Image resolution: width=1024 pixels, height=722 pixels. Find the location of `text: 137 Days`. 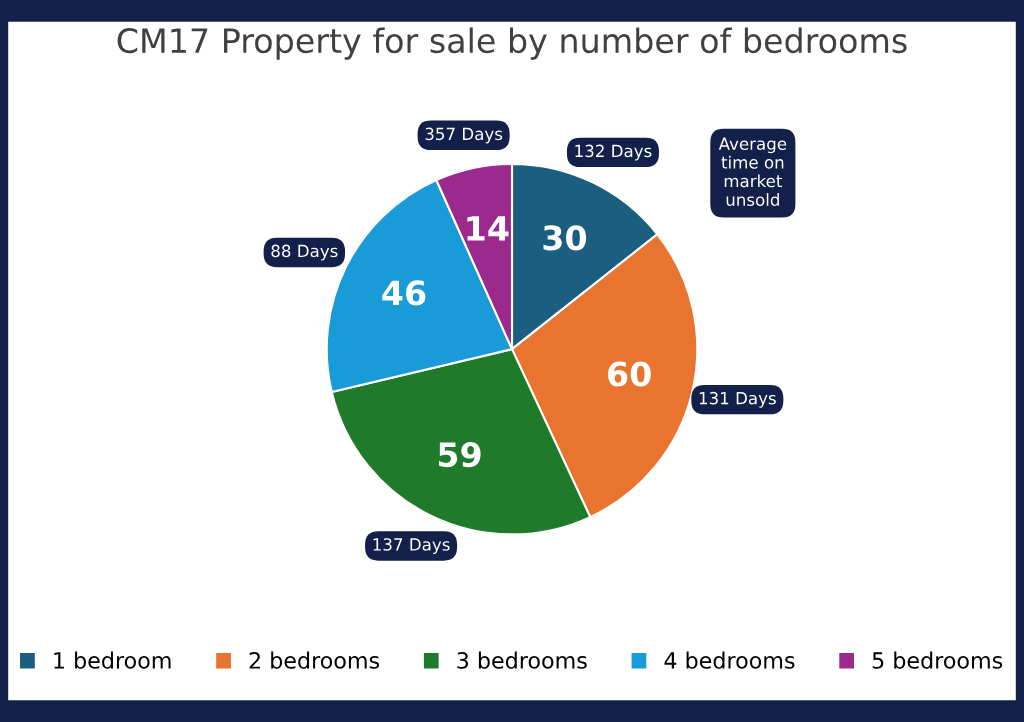

text: 137 Days is located at coordinates (411, 546).